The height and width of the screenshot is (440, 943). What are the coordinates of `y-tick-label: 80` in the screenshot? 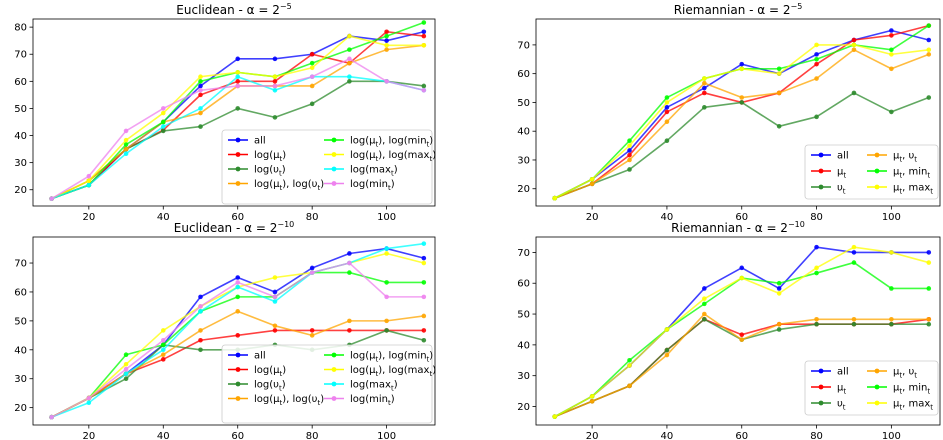 It's located at (20, 28).